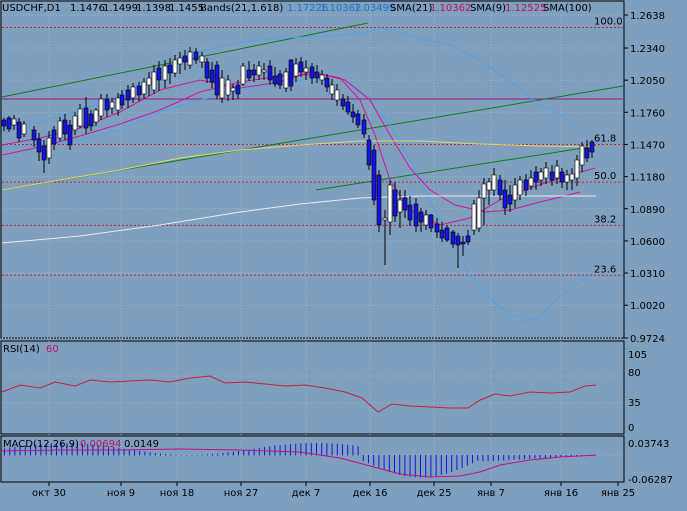 Image resolution: width=687 pixels, height=511 pixels. I want to click on fibo-label-3: 38.2, so click(605, 219).